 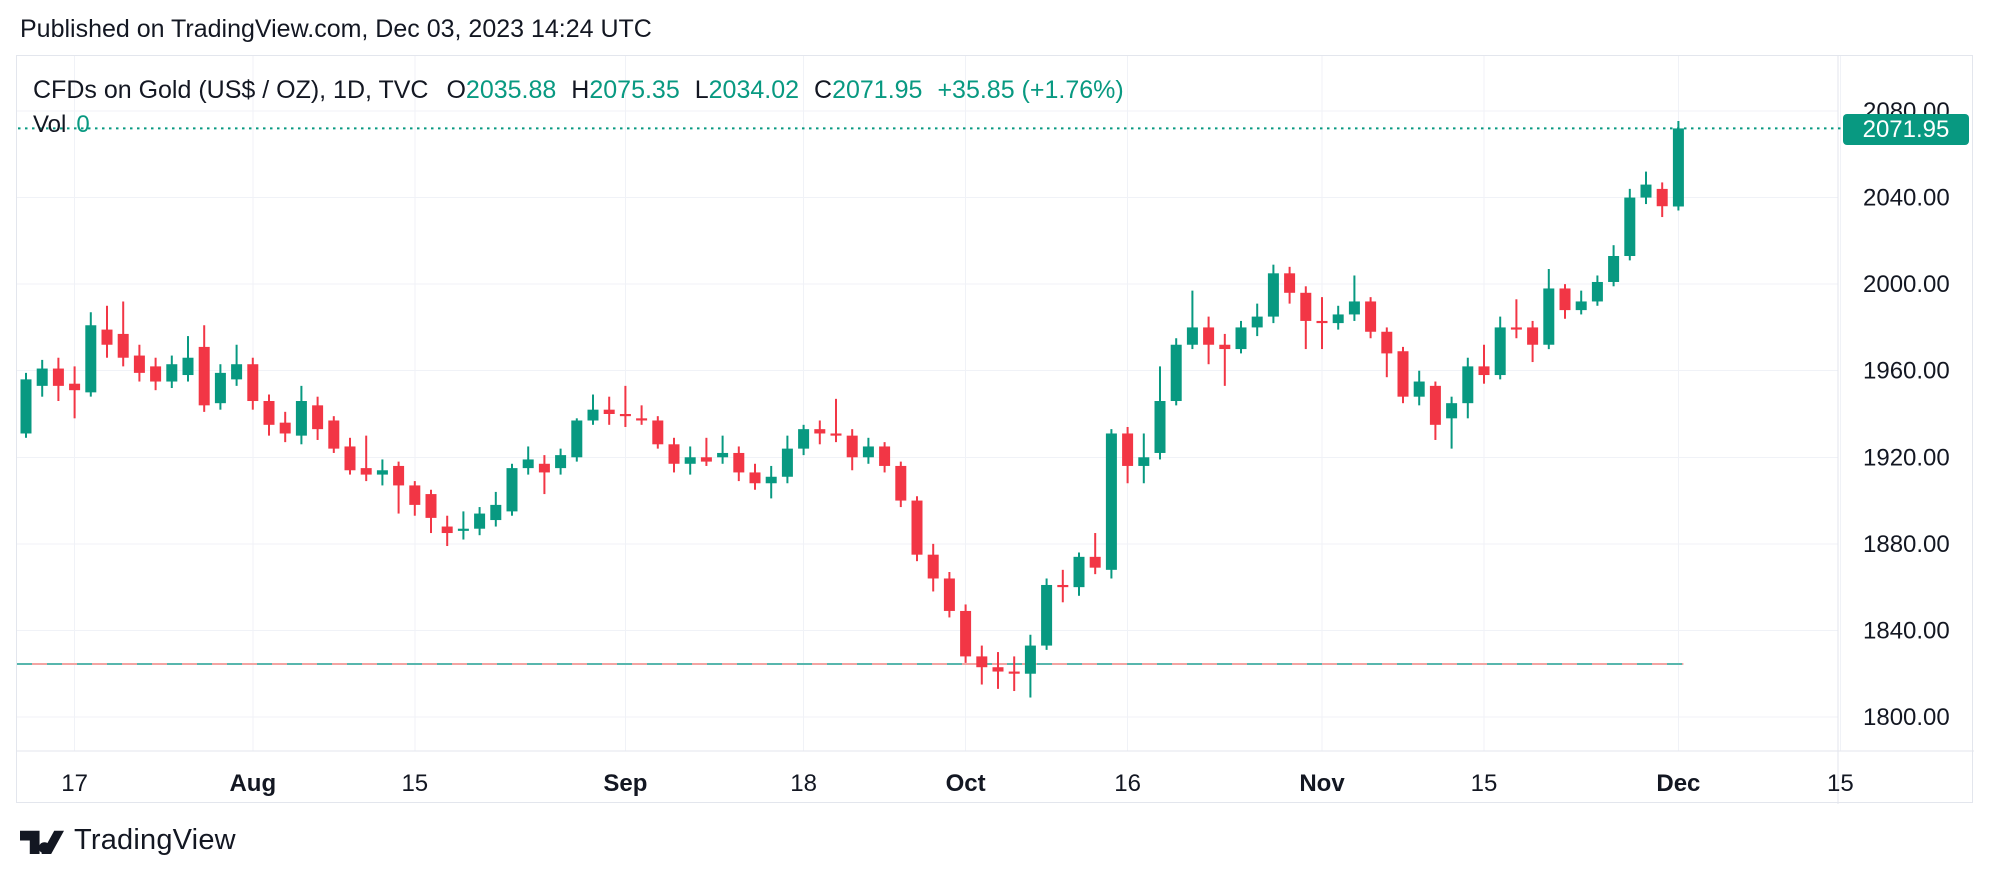 I want to click on svg-text: Nov, so click(x=1322, y=783).